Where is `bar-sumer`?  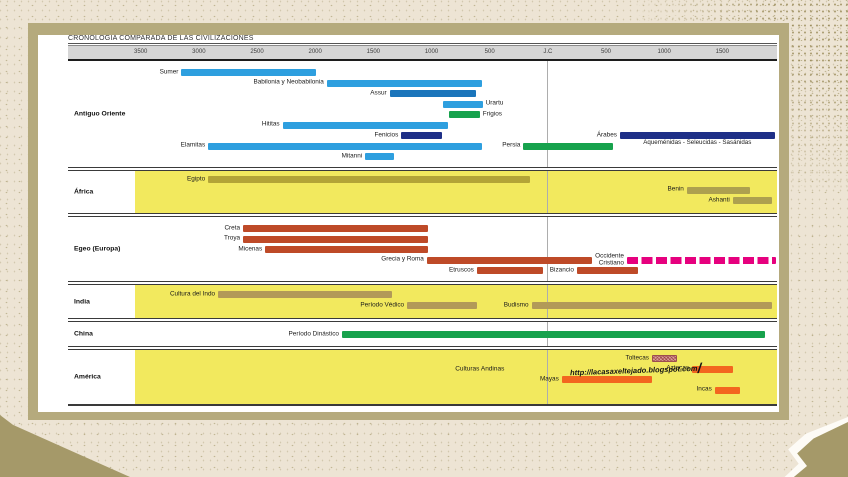
bar-sumer is located at coordinates (249, 72).